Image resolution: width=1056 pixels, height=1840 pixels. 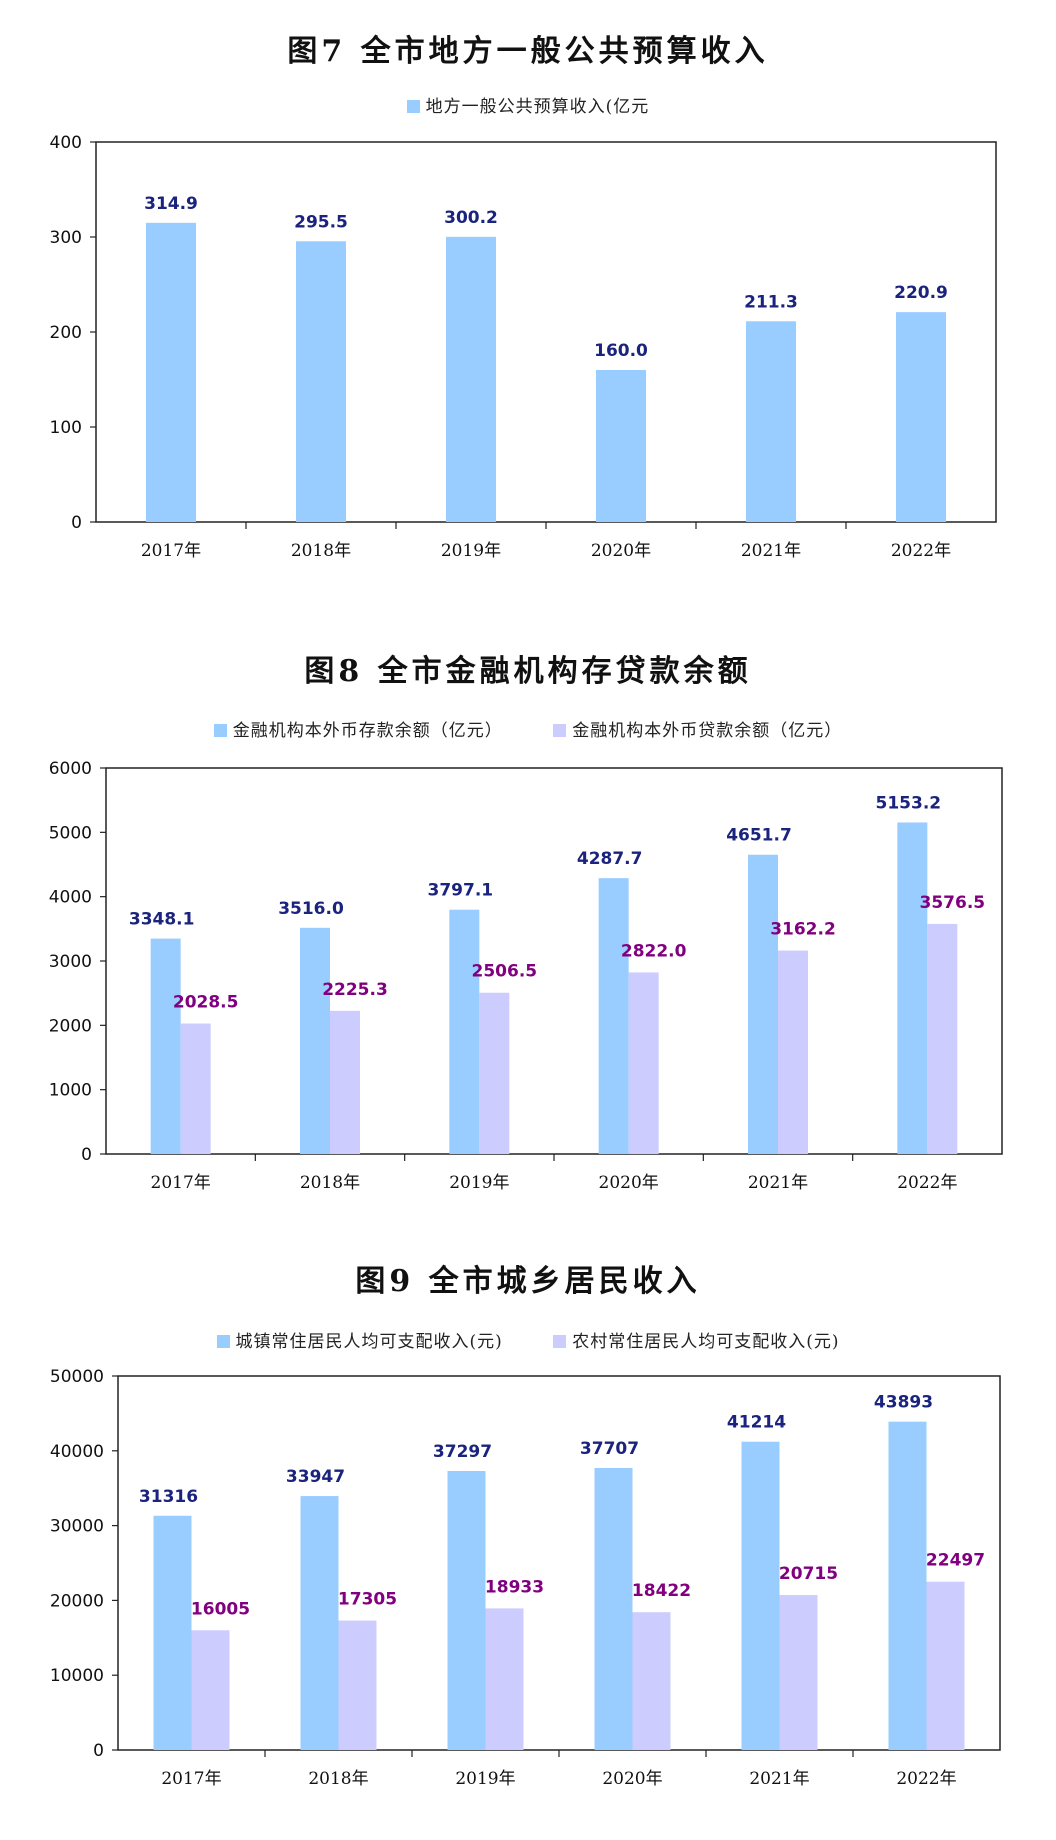 I want to click on data-label: 3348.1, so click(x=162, y=920).